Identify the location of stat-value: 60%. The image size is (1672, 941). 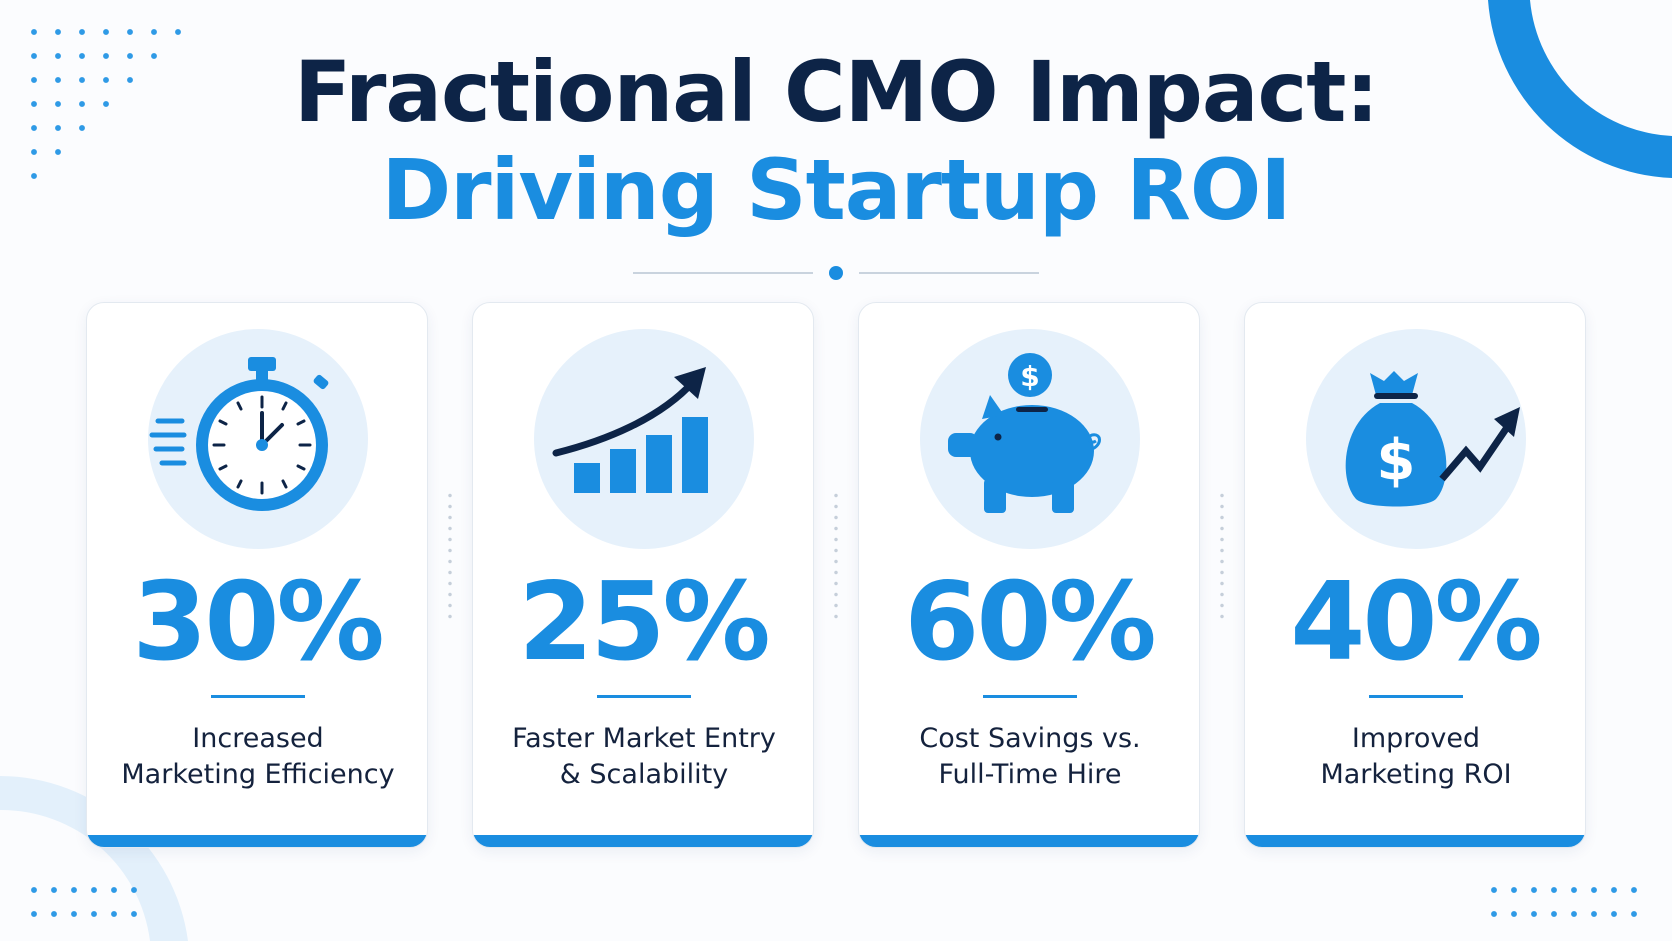
(1030, 622).